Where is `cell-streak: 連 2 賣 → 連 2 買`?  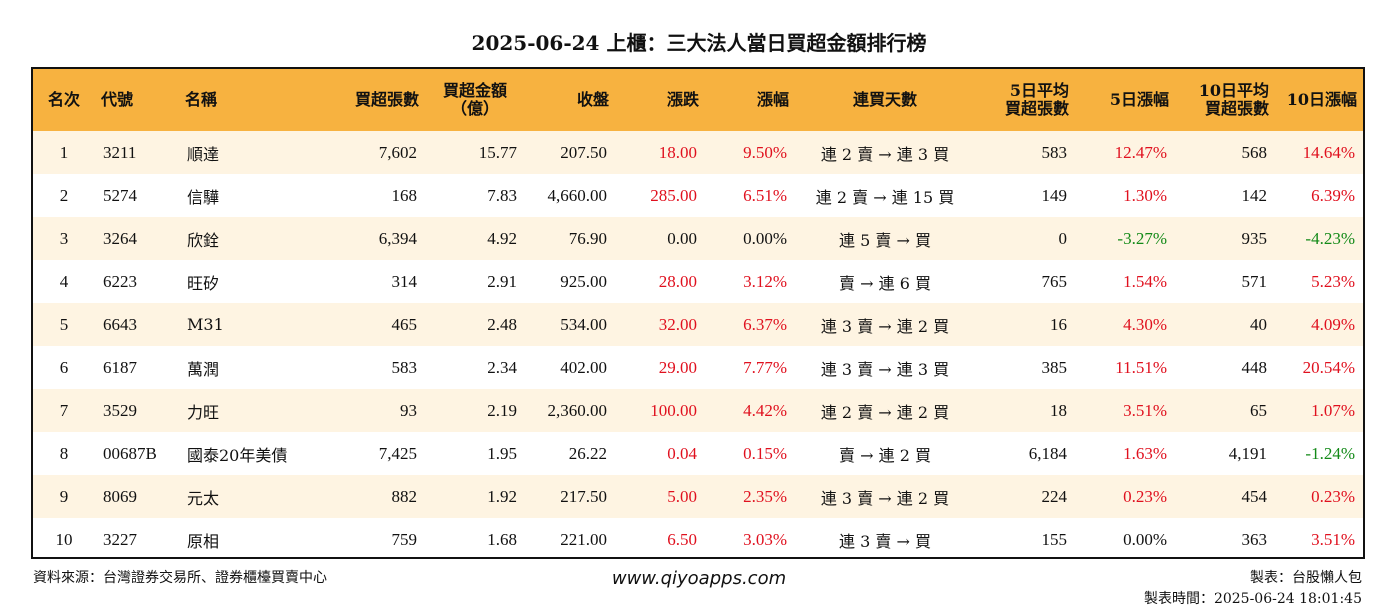
cell-streak: 連 2 賣 → 連 2 買 is located at coordinates (885, 412).